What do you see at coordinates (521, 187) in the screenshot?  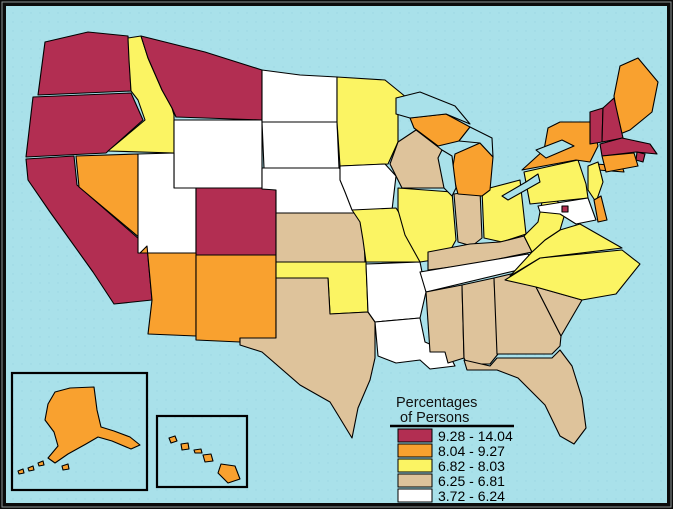 I see `lake-erie-icon` at bounding box center [521, 187].